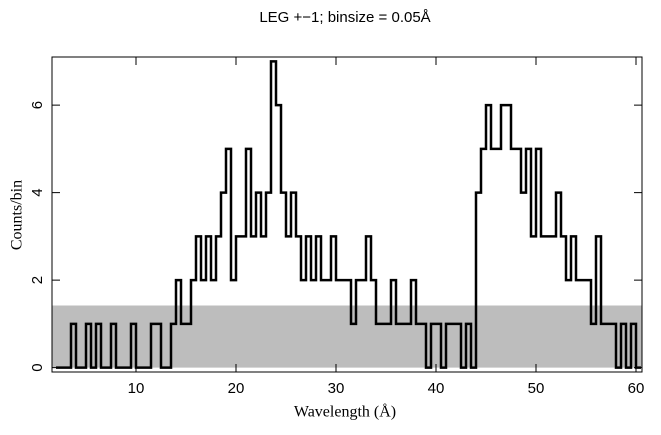 The width and height of the screenshot is (661, 435). What do you see at coordinates (37, 105) in the screenshot?
I see `y-tick-label: 6` at bounding box center [37, 105].